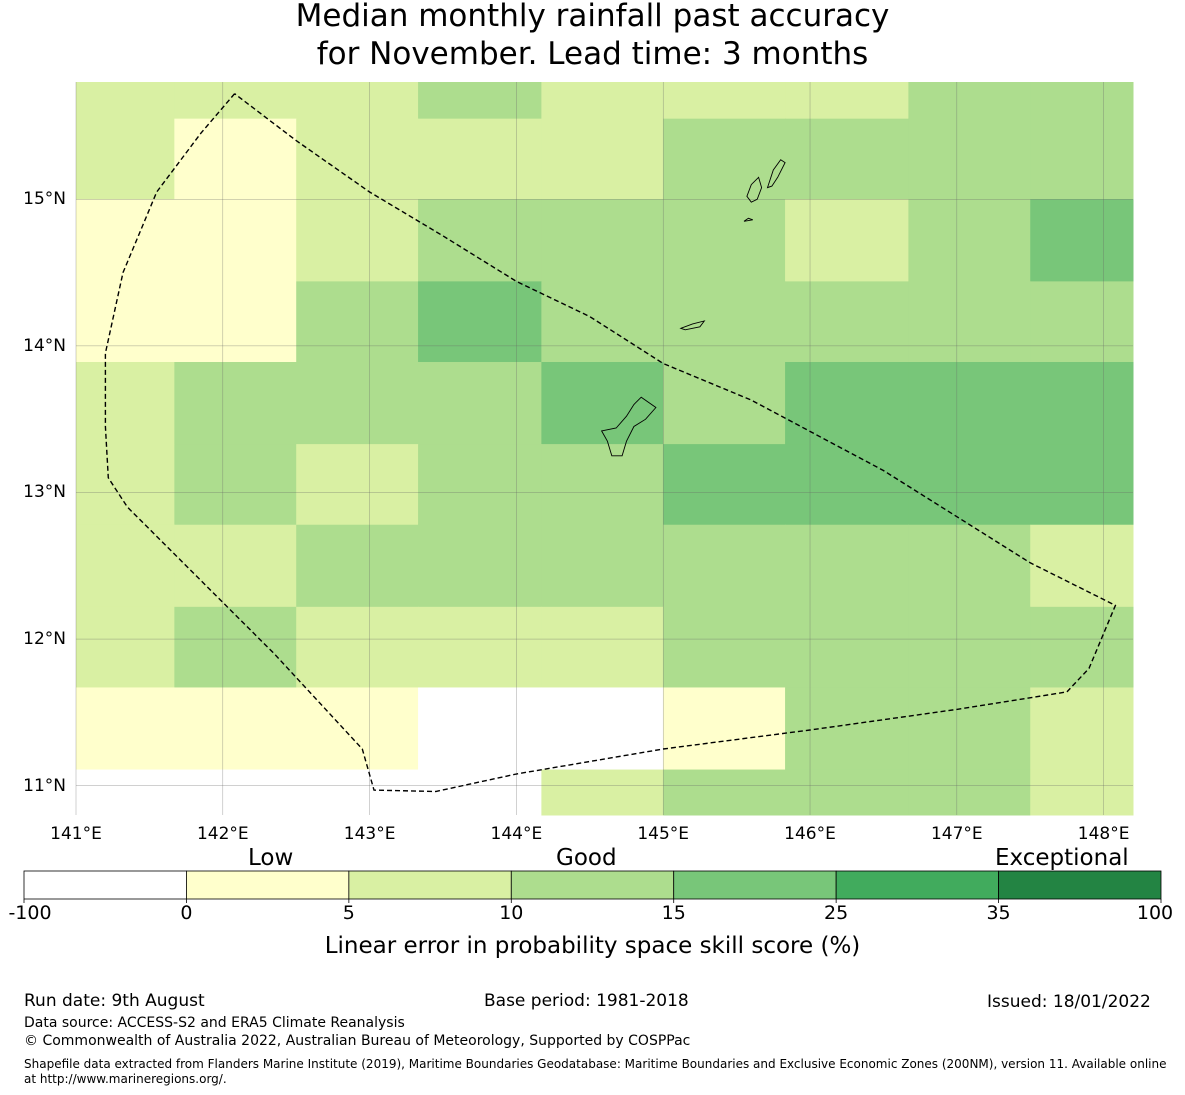 This screenshot has height=1095, width=1185. What do you see at coordinates (810, 834) in the screenshot?
I see `longitude-label: 146°E` at bounding box center [810, 834].